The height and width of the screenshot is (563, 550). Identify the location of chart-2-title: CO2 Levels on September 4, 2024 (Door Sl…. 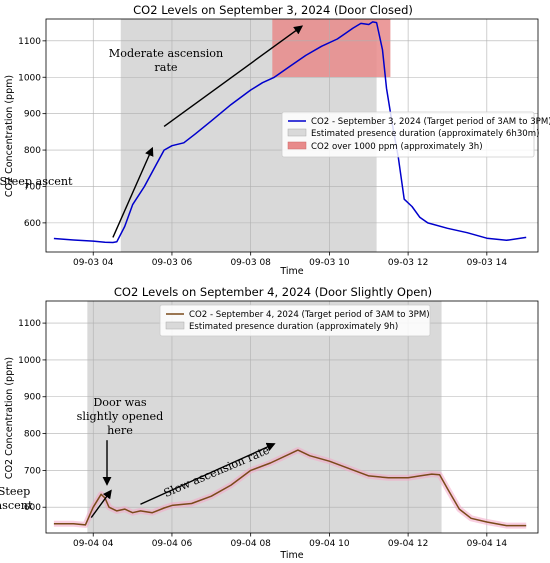
(273, 292).